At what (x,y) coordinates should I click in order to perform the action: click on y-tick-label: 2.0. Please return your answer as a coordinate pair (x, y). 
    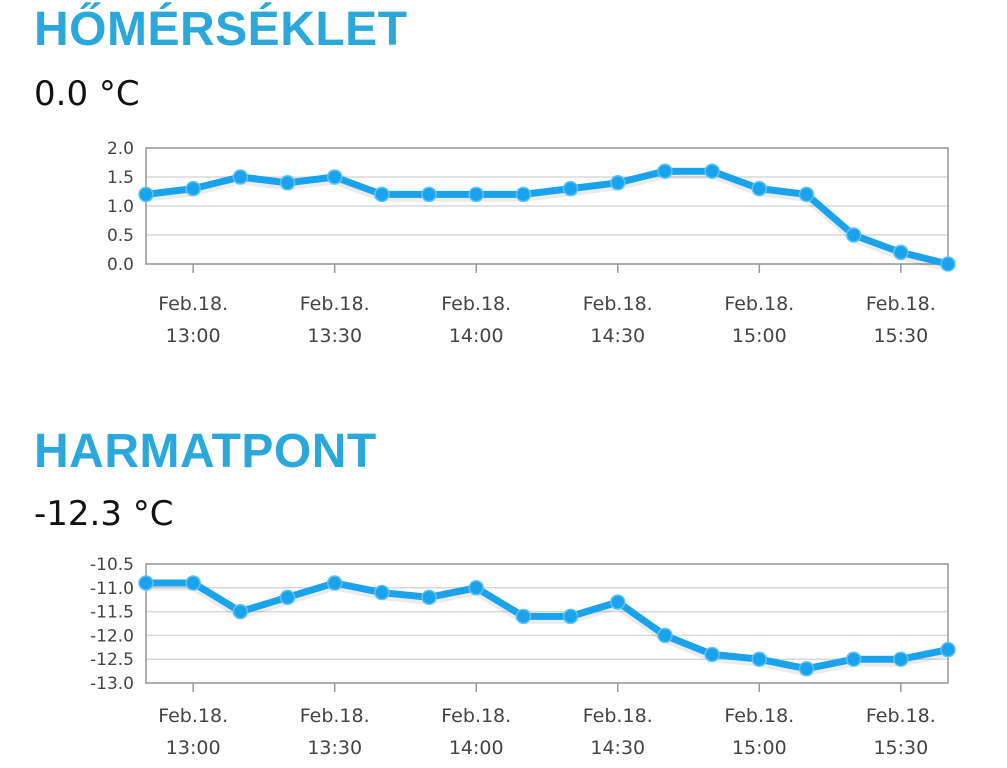
    Looking at the image, I should click on (120, 149).